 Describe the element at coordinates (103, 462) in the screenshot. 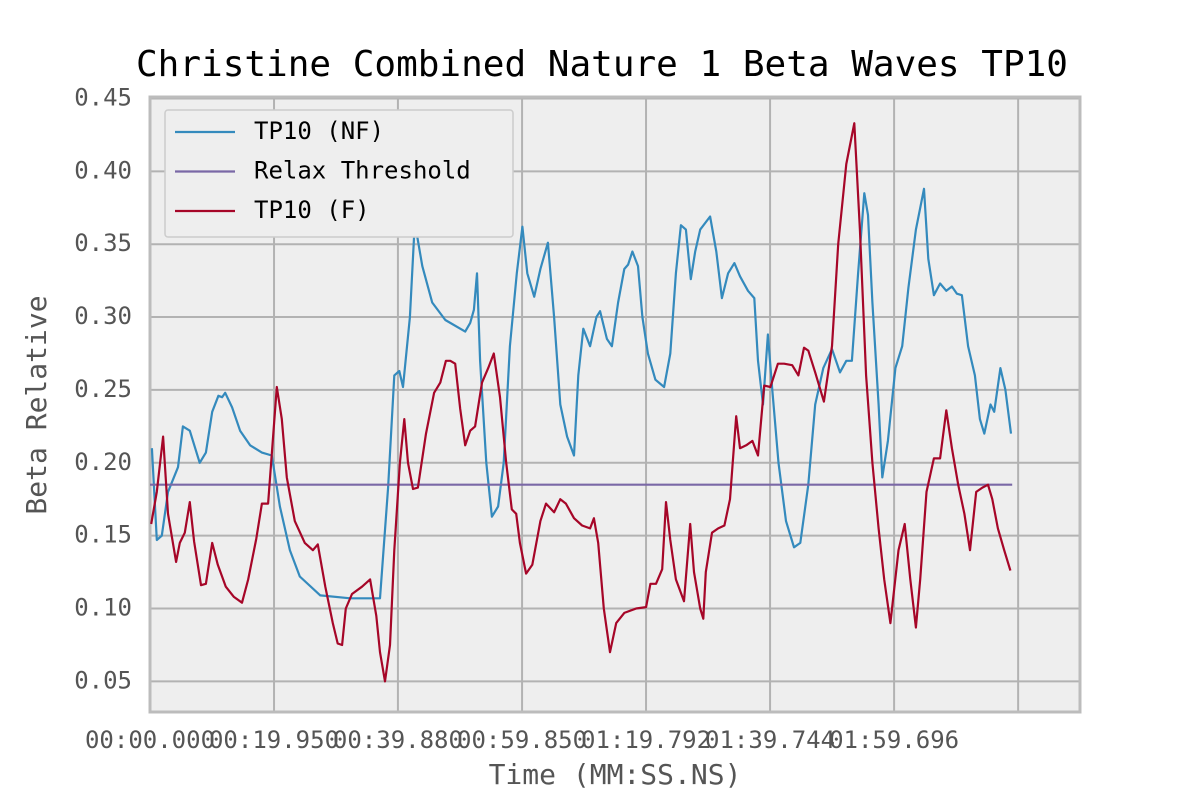

I see `y-tick-label: 0.20` at that location.